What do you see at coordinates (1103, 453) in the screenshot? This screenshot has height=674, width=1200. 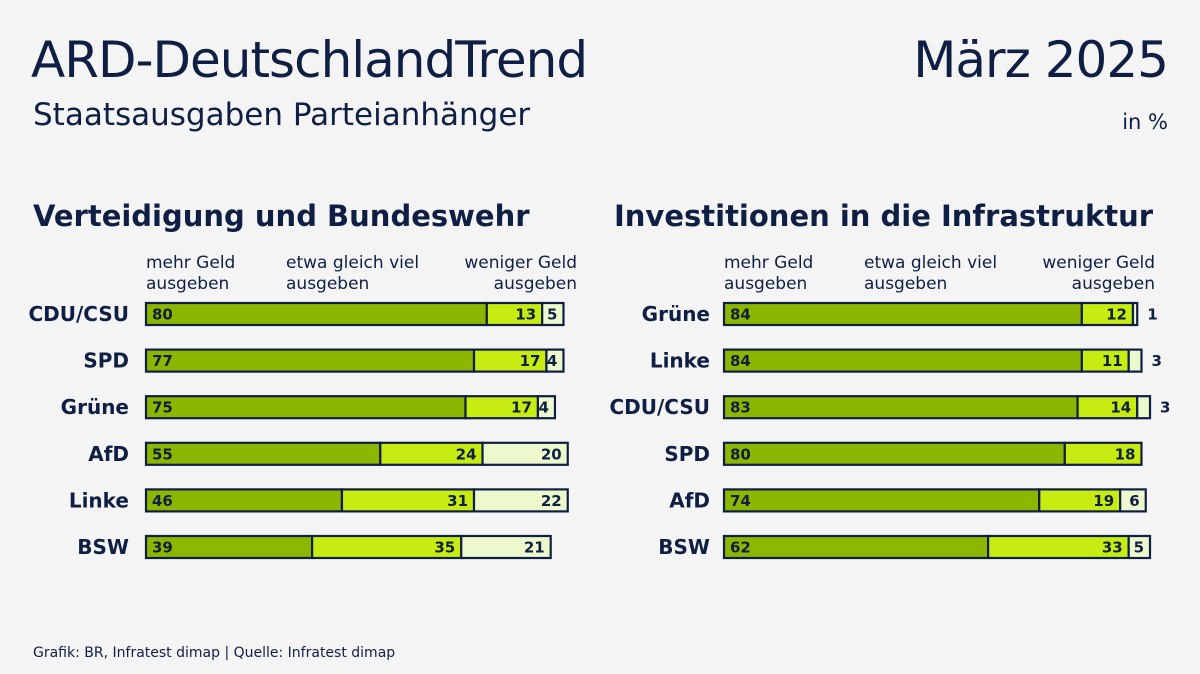 I see `bar-same-spd` at bounding box center [1103, 453].